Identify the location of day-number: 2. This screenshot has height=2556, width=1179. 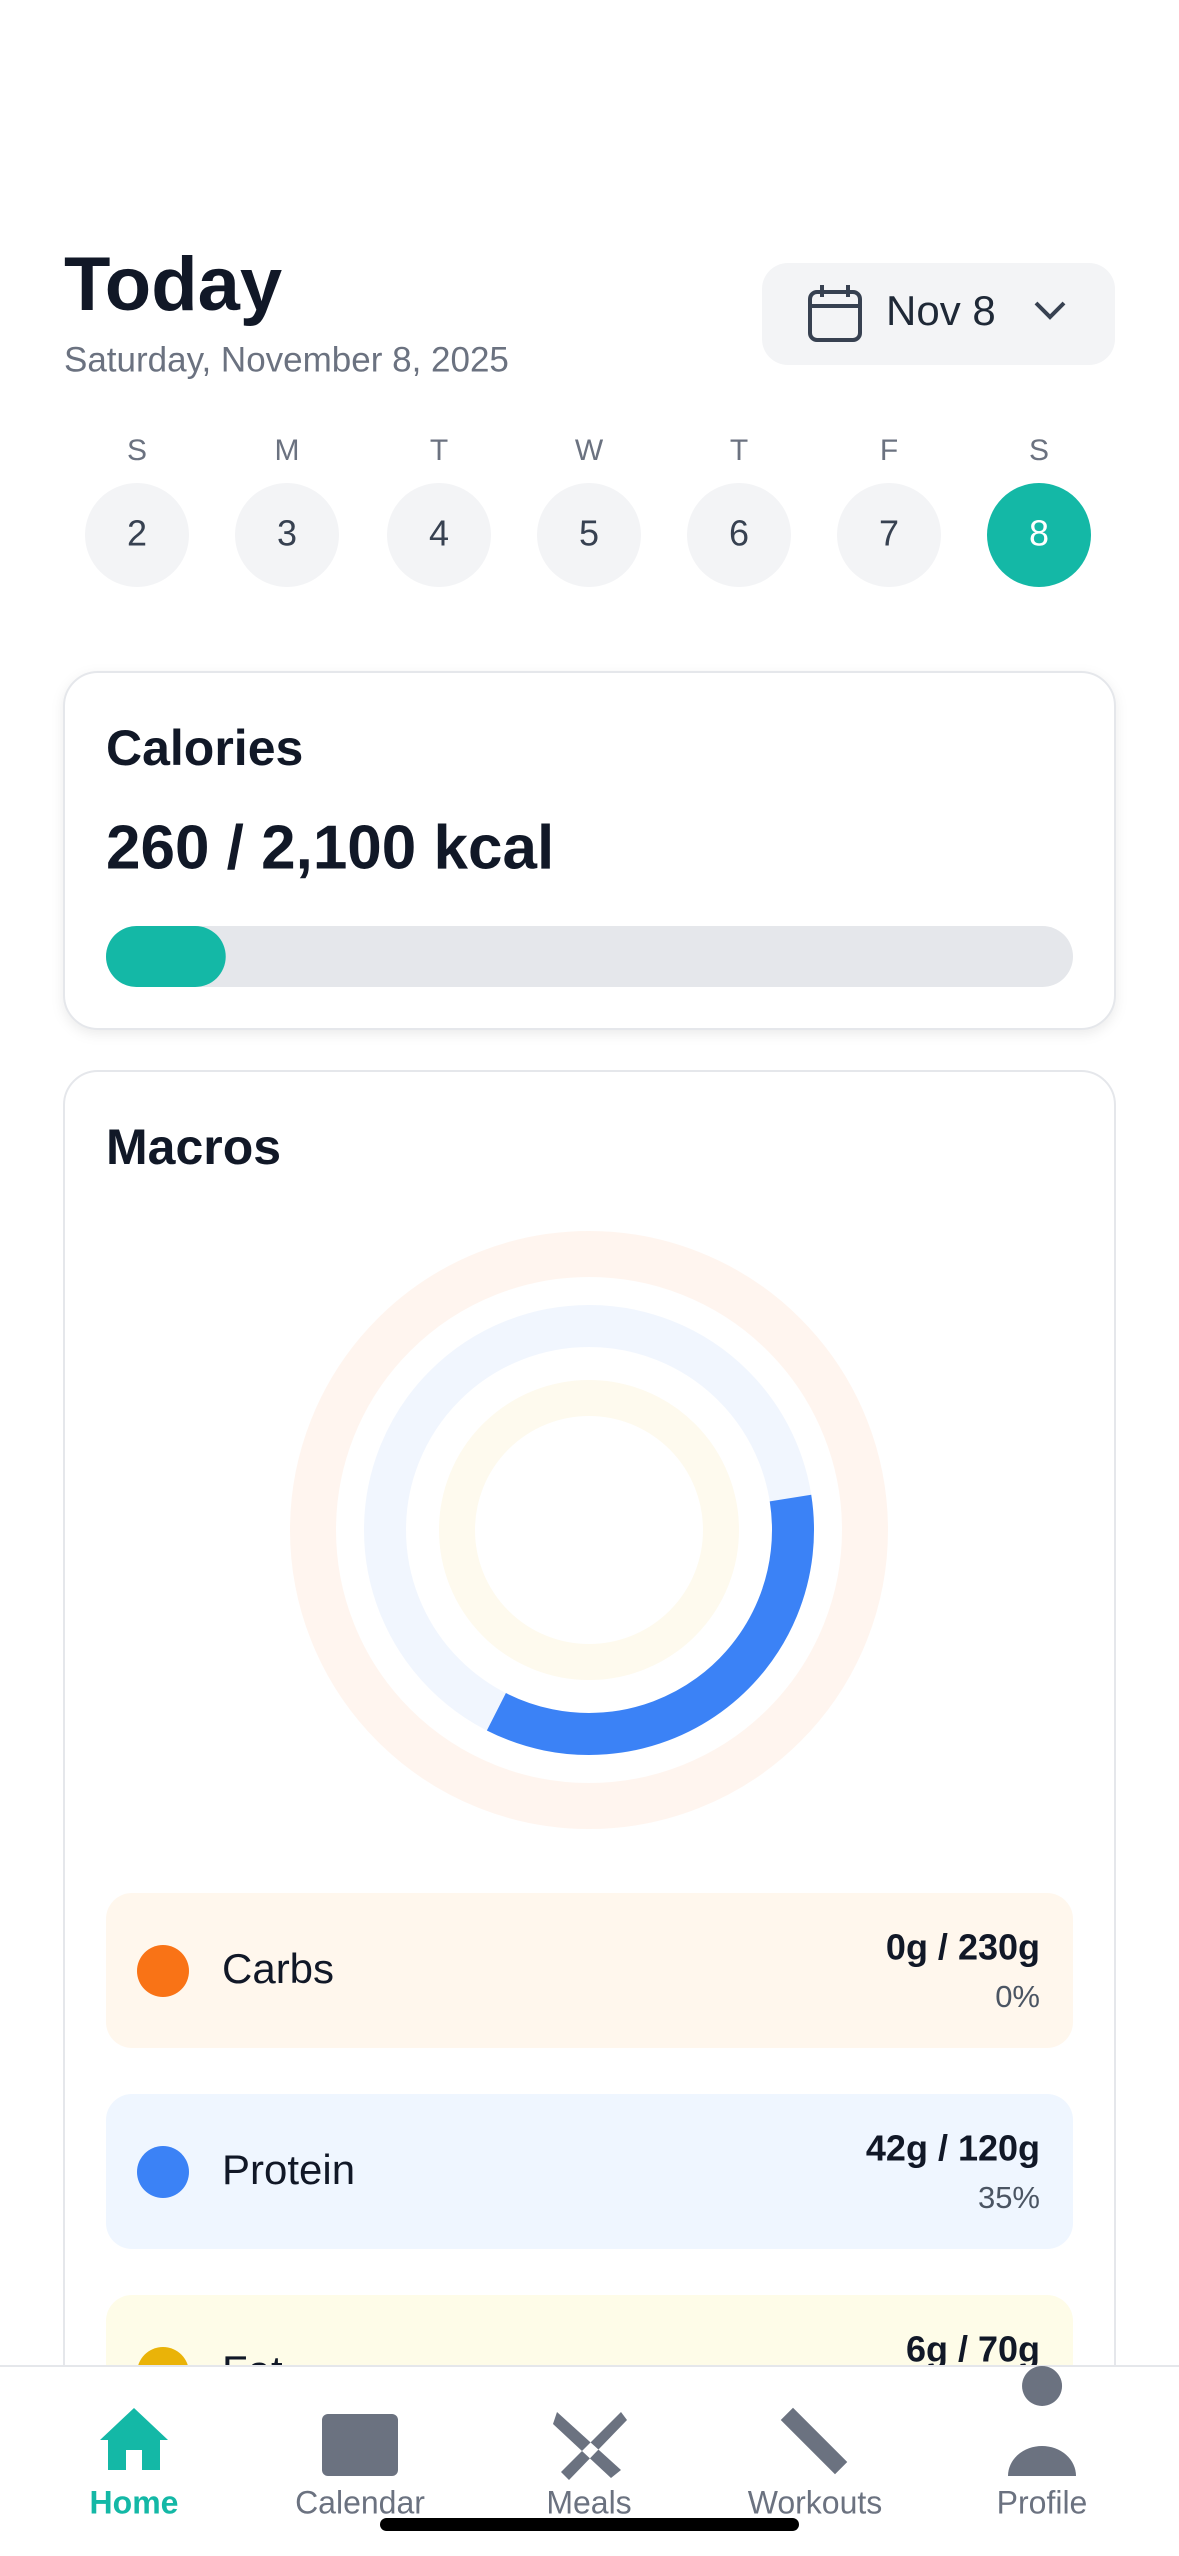
(137, 533).